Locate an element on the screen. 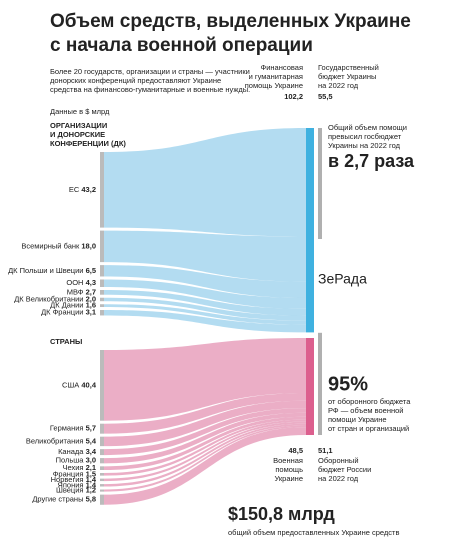  node-label: ДК Великобритании 2,0 is located at coordinates (55, 298).